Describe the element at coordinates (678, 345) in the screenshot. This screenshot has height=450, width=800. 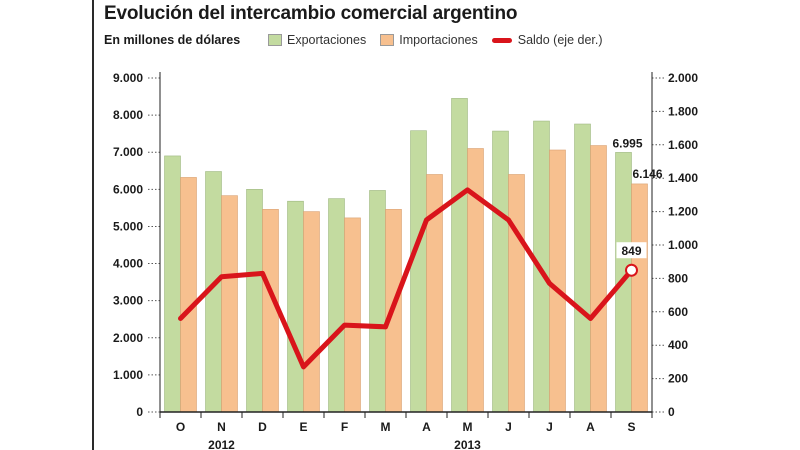
I see `right-tick-label: 400` at that location.